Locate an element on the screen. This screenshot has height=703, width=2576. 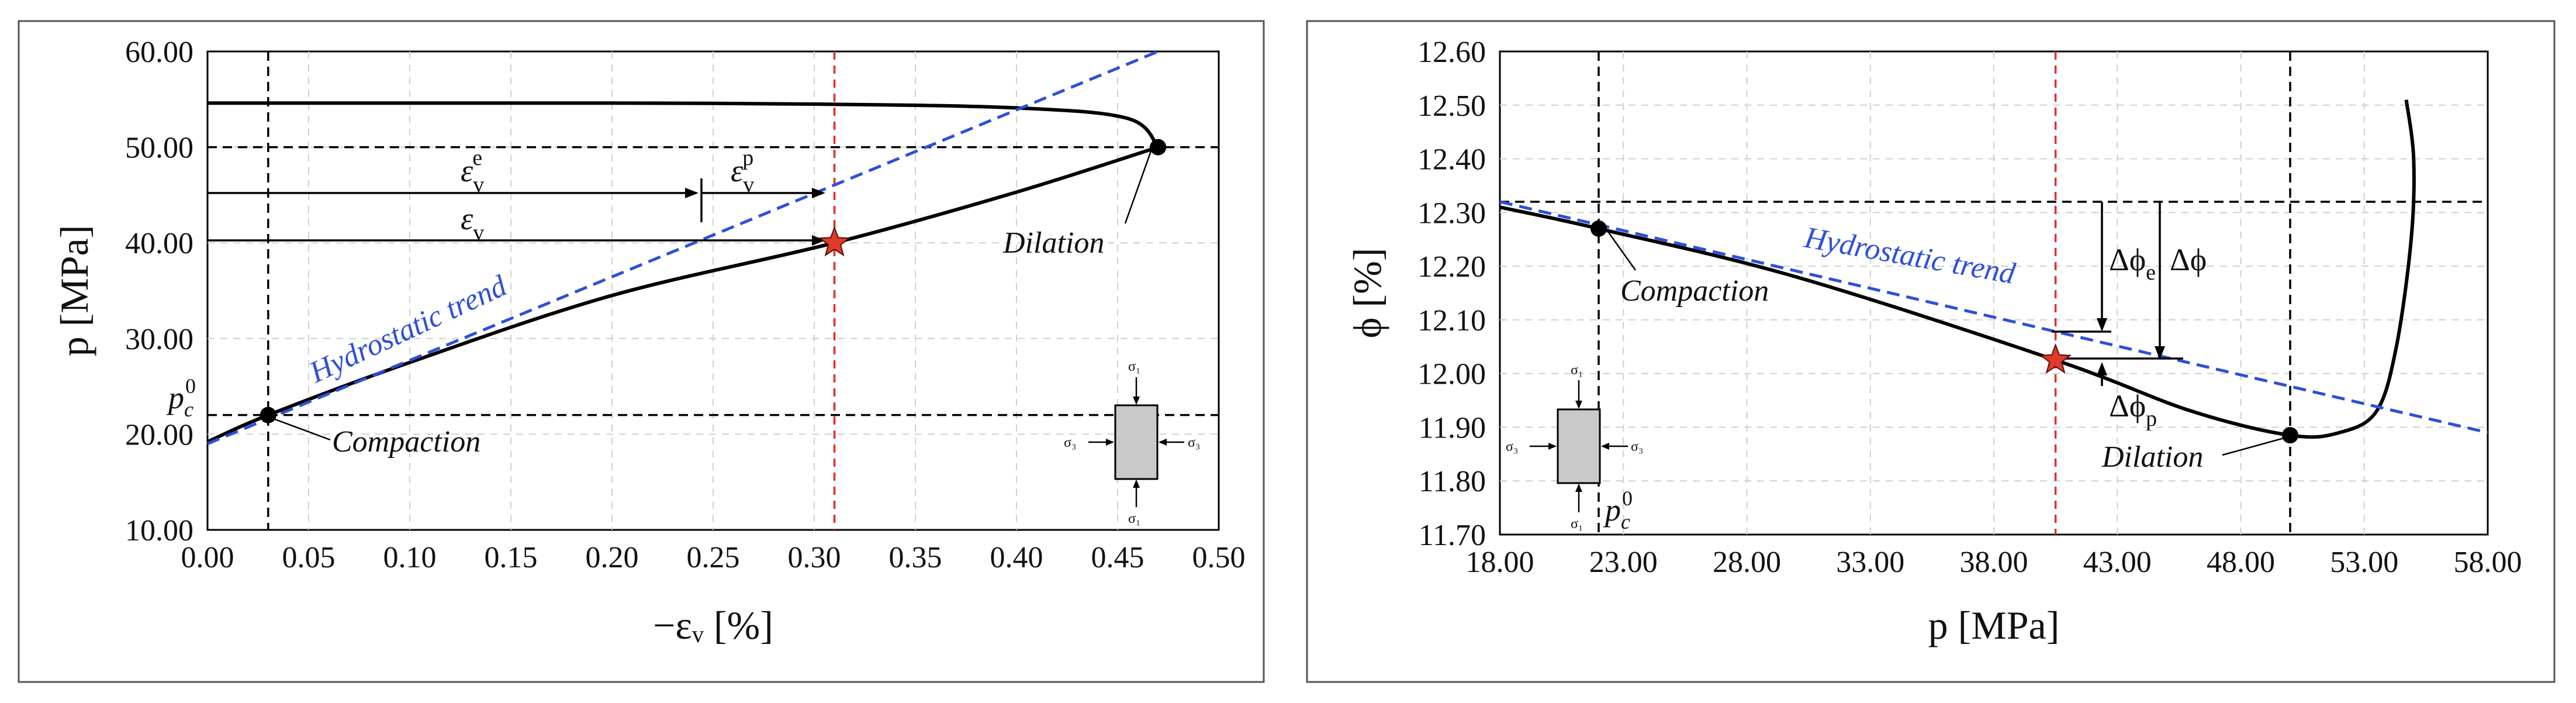
y-tick-label: 12.50 is located at coordinates (1451, 106).